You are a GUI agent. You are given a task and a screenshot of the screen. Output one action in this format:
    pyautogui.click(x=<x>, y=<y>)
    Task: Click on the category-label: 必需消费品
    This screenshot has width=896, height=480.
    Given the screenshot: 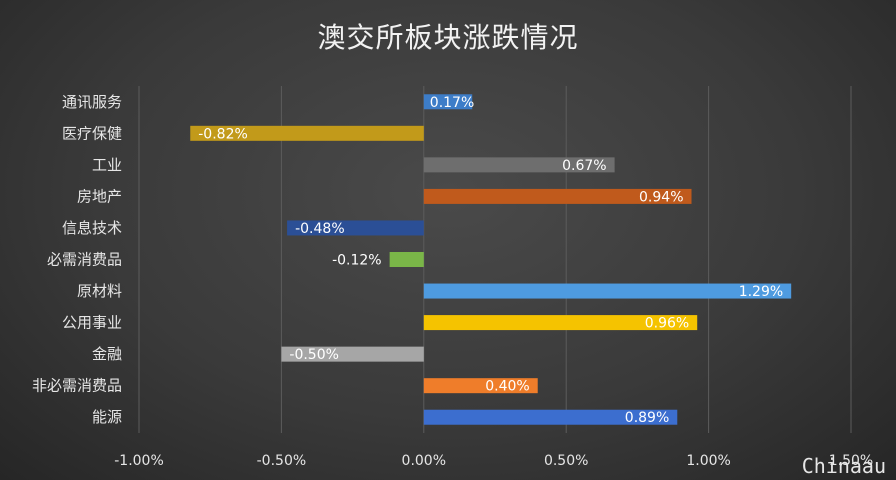 What is the action you would take?
    pyautogui.click(x=84, y=260)
    